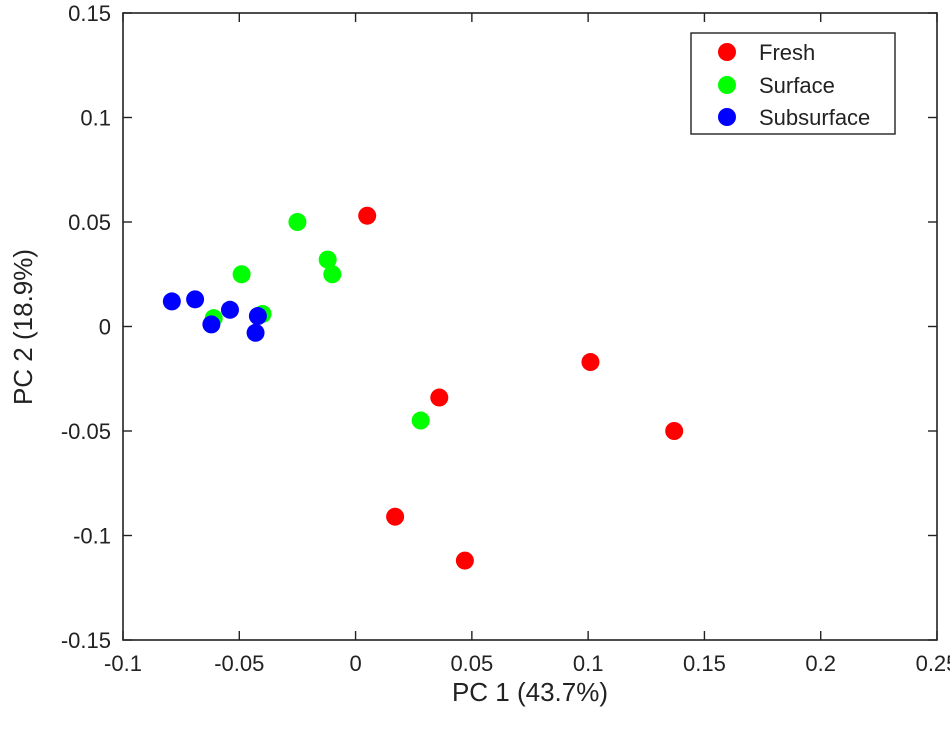  Describe the element at coordinates (727, 117) in the screenshot. I see `legend-marker-subsurface` at that location.